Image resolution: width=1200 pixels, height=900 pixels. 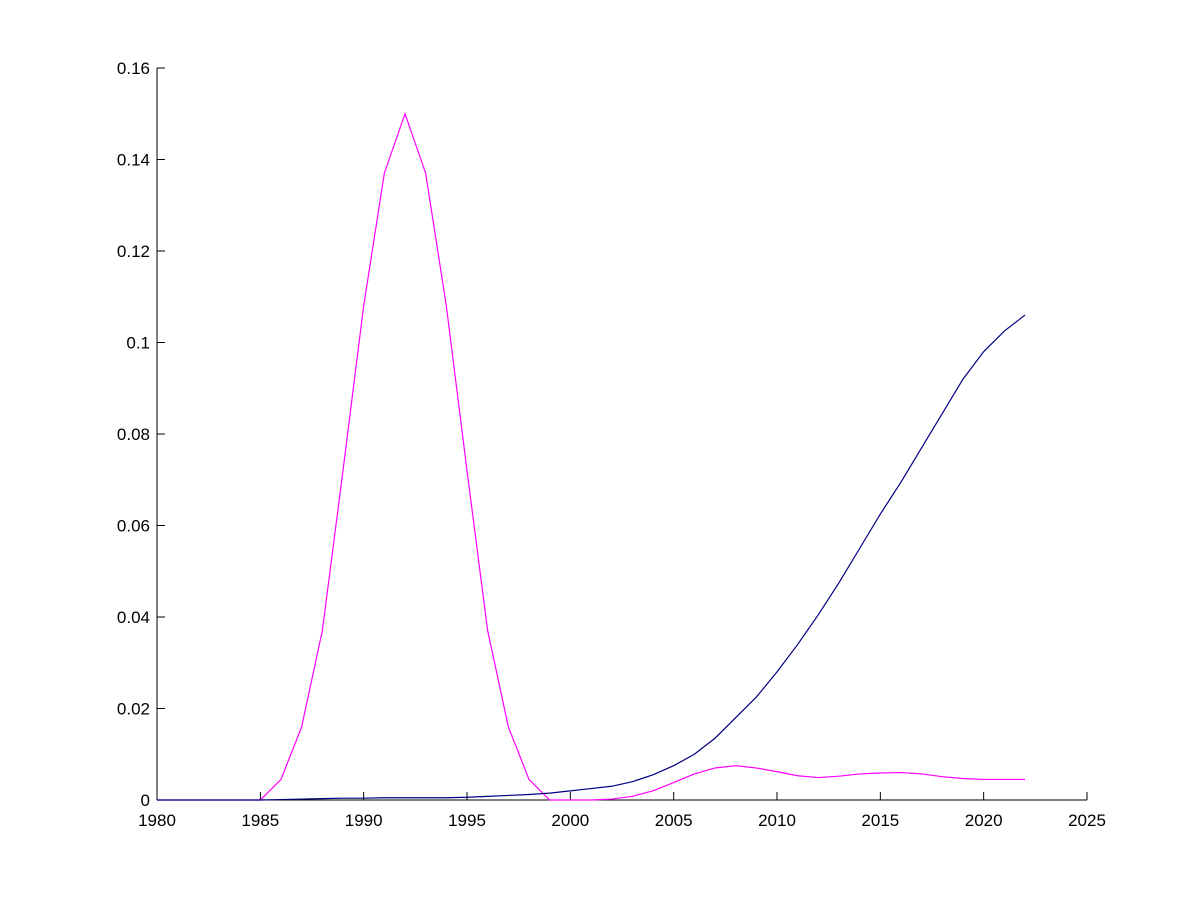 What do you see at coordinates (984, 820) in the screenshot?
I see `x-tick-label: 2020` at bounding box center [984, 820].